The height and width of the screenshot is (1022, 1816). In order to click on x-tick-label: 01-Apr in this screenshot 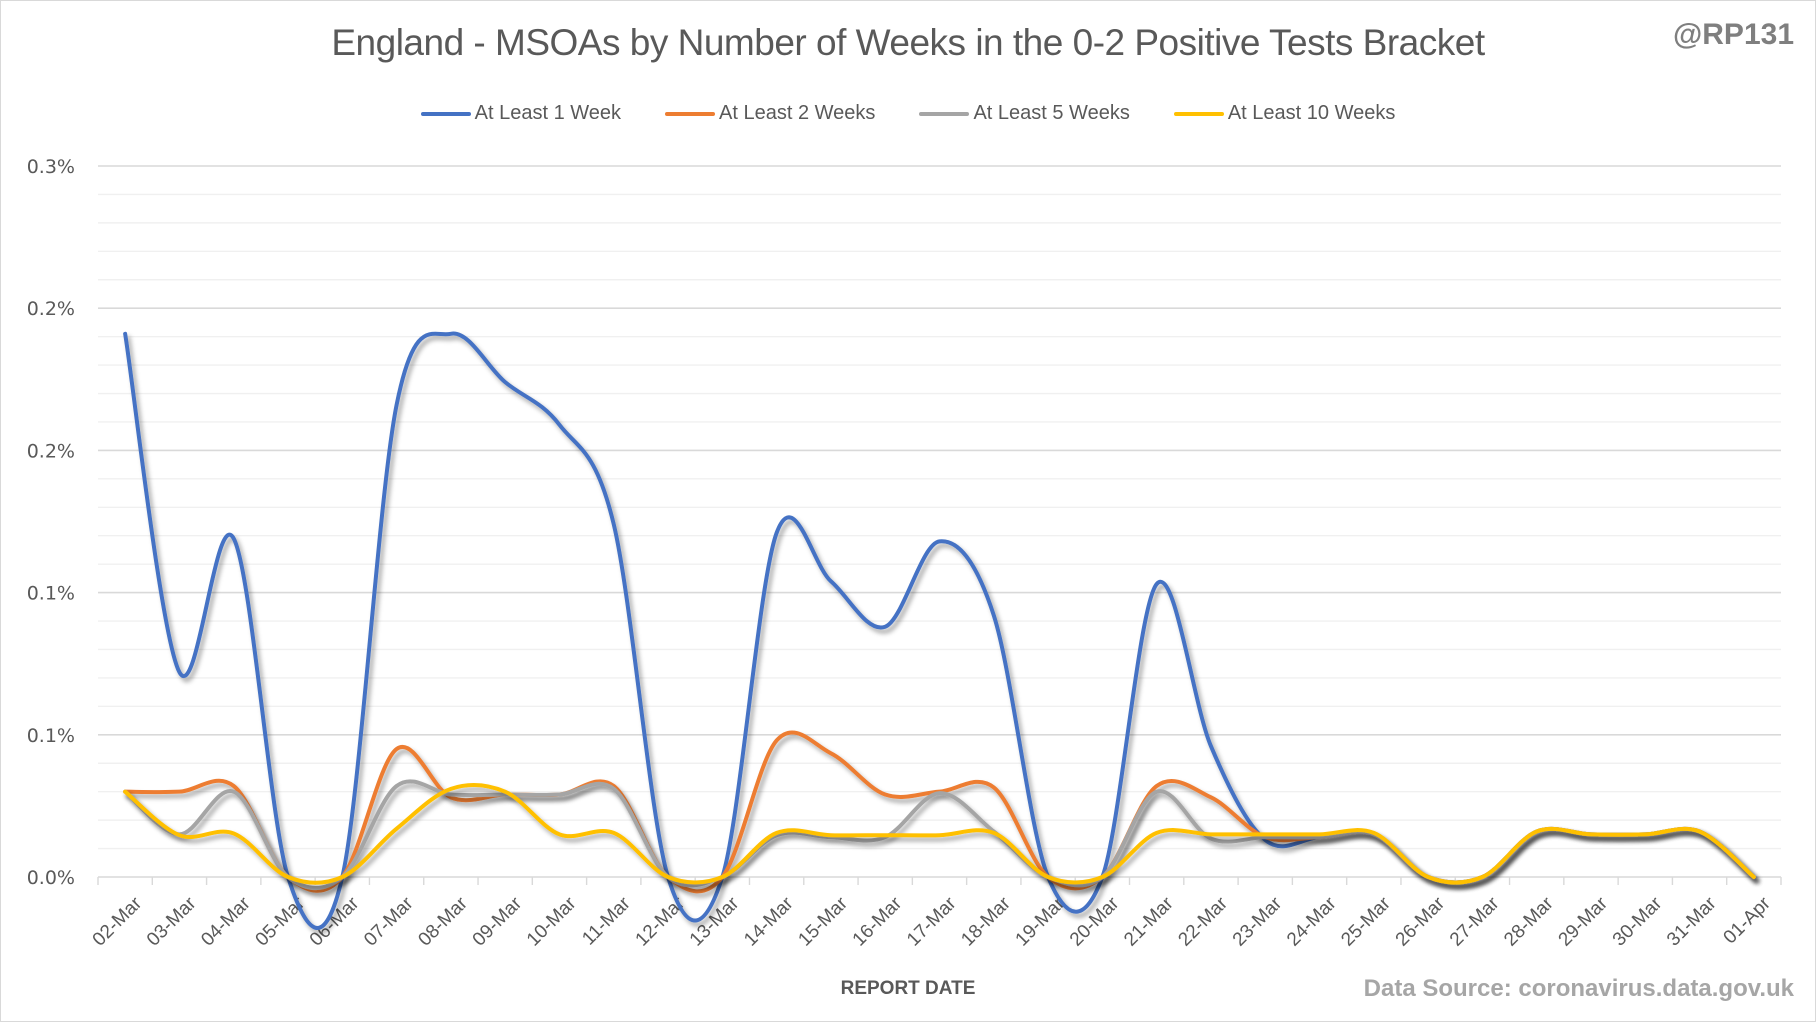, I will do `click(1748, 921)`.